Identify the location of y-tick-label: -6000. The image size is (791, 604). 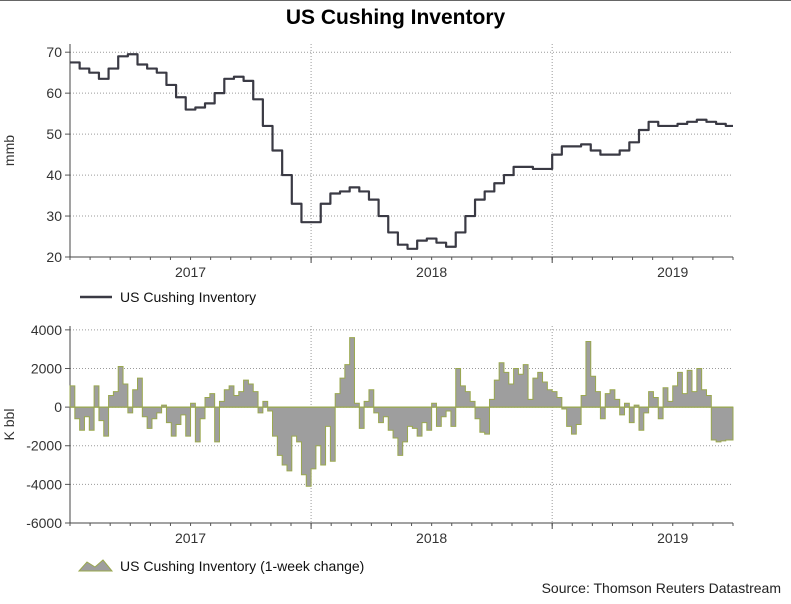
(44, 523).